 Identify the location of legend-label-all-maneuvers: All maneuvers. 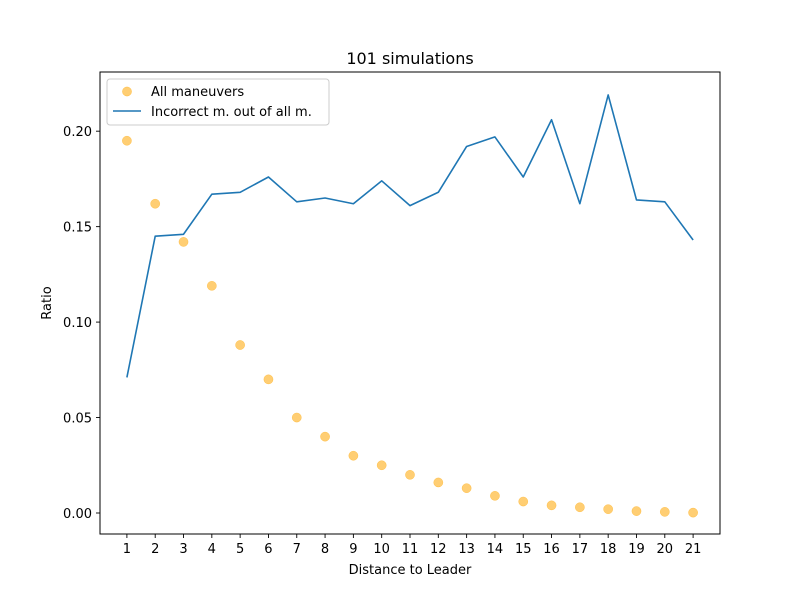
(197, 92).